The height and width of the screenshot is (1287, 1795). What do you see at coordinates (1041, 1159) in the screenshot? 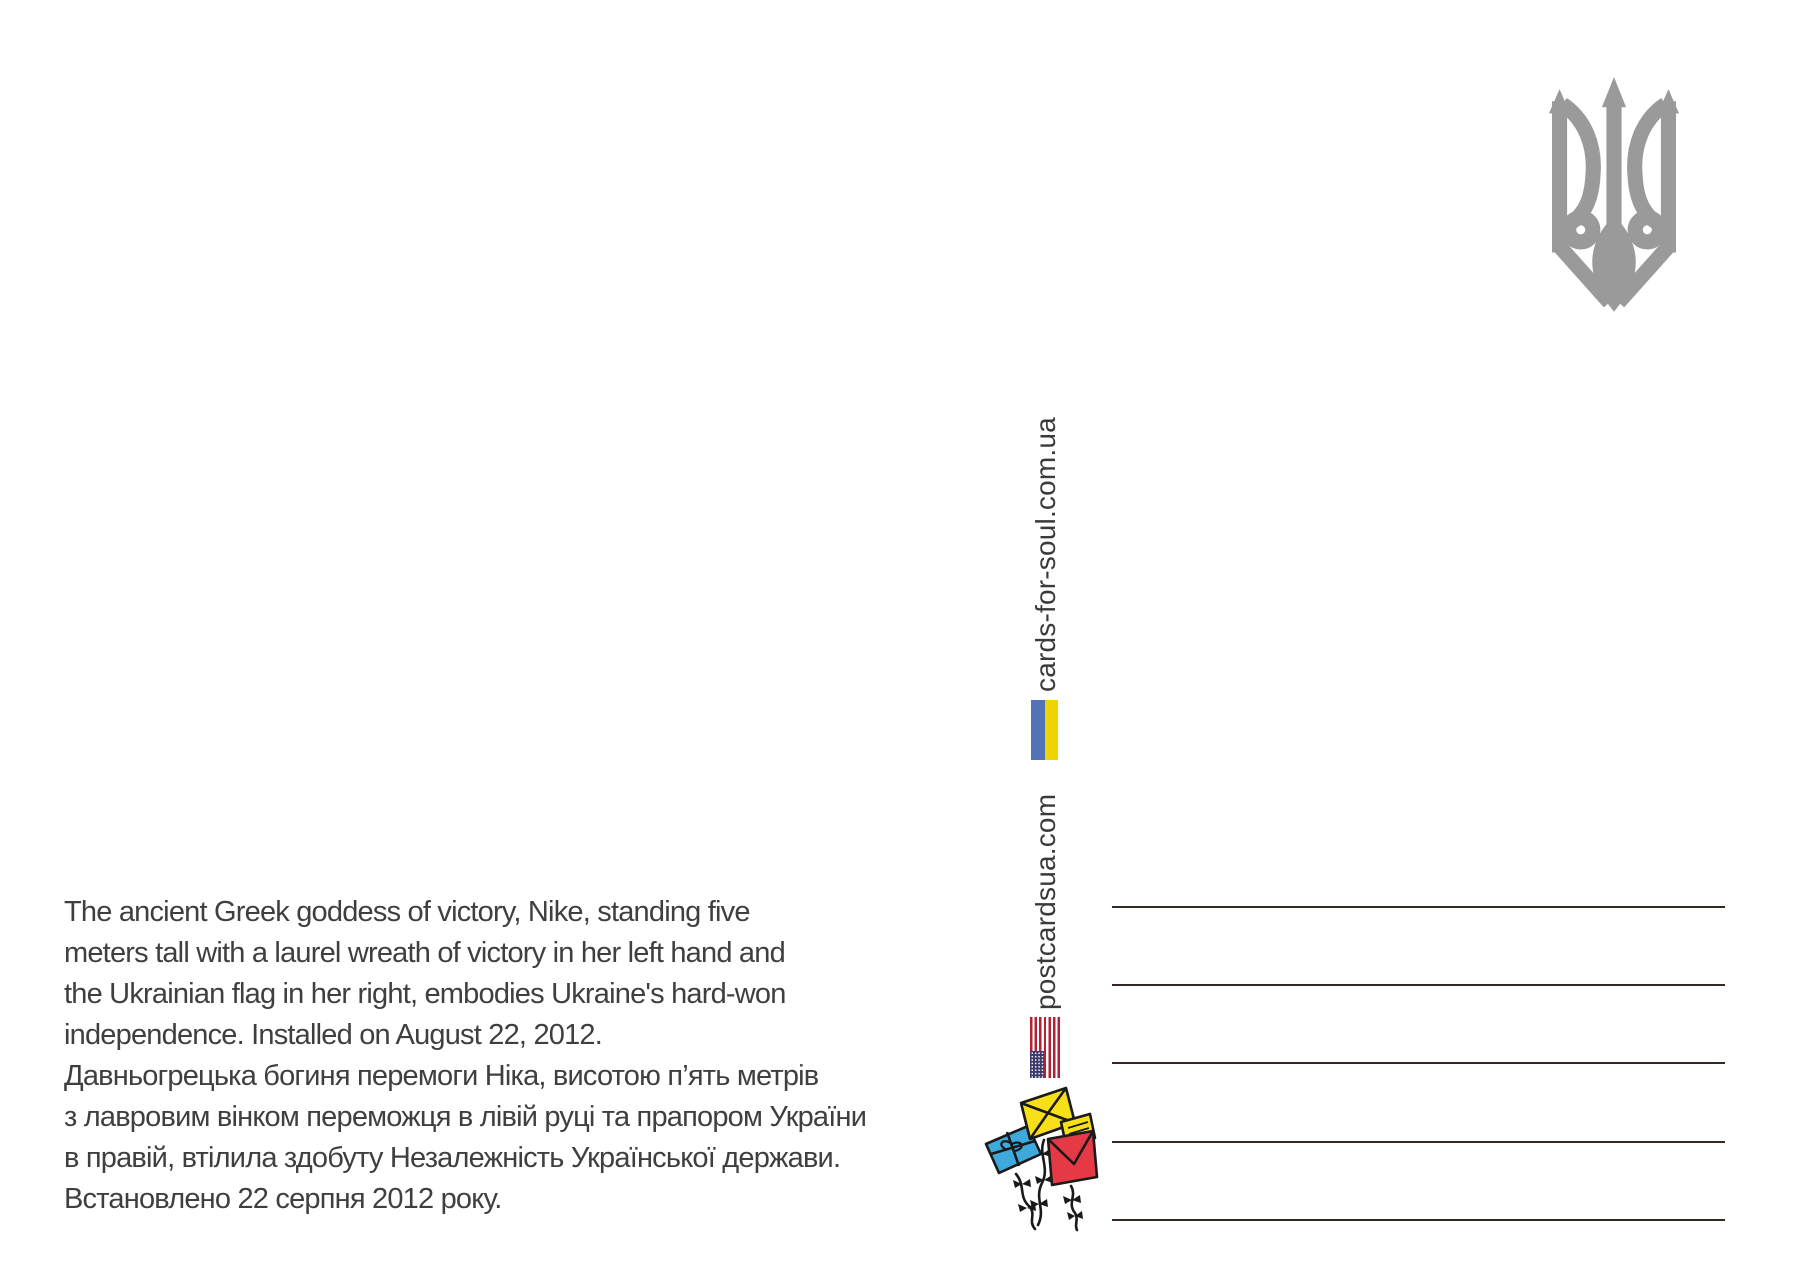
I see `envelope-kites-illustration` at bounding box center [1041, 1159].